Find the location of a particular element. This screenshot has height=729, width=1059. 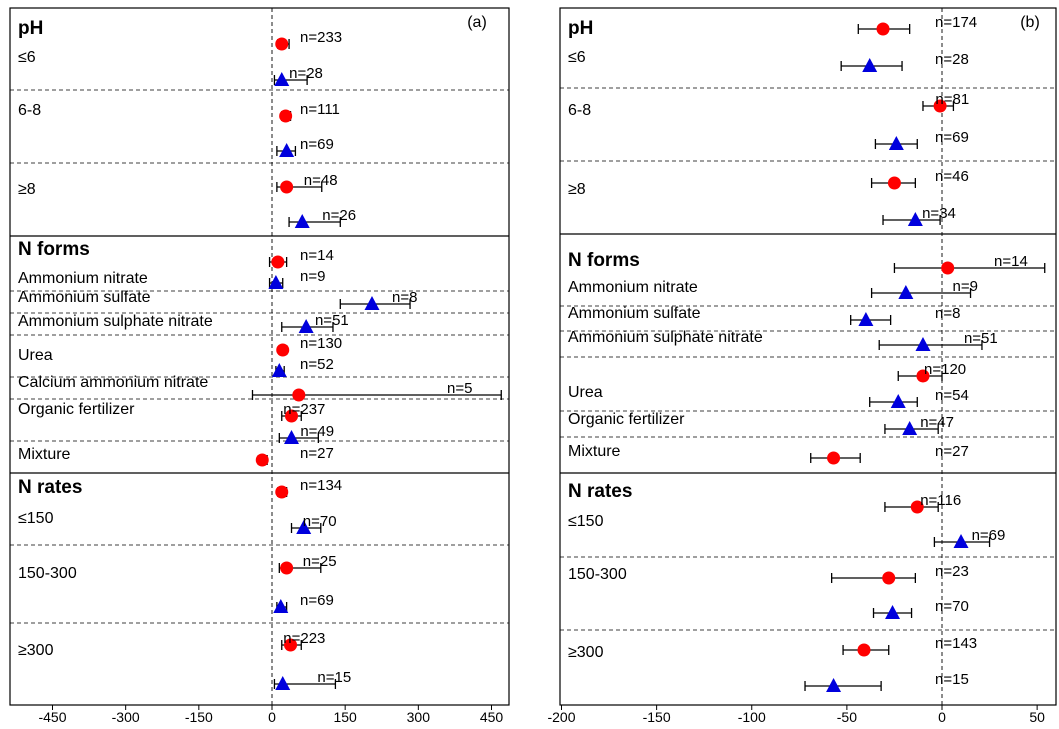

x-tick-label: 300 is located at coordinates (419, 717).